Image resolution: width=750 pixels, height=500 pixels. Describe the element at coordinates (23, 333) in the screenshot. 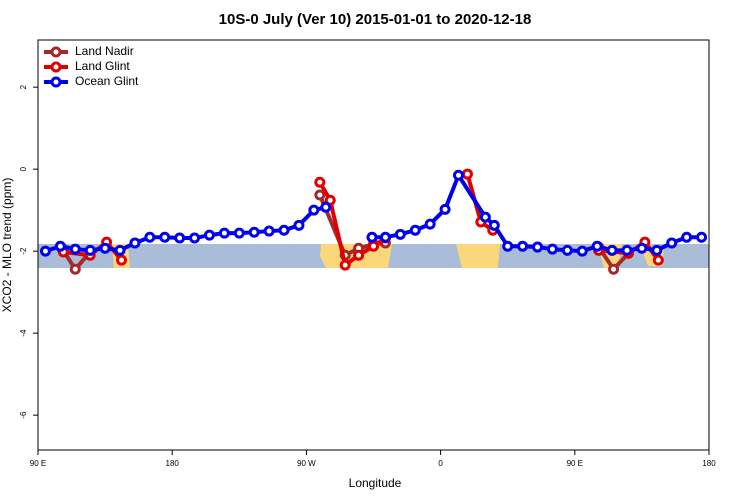

I see `y-tick-label: -4` at that location.